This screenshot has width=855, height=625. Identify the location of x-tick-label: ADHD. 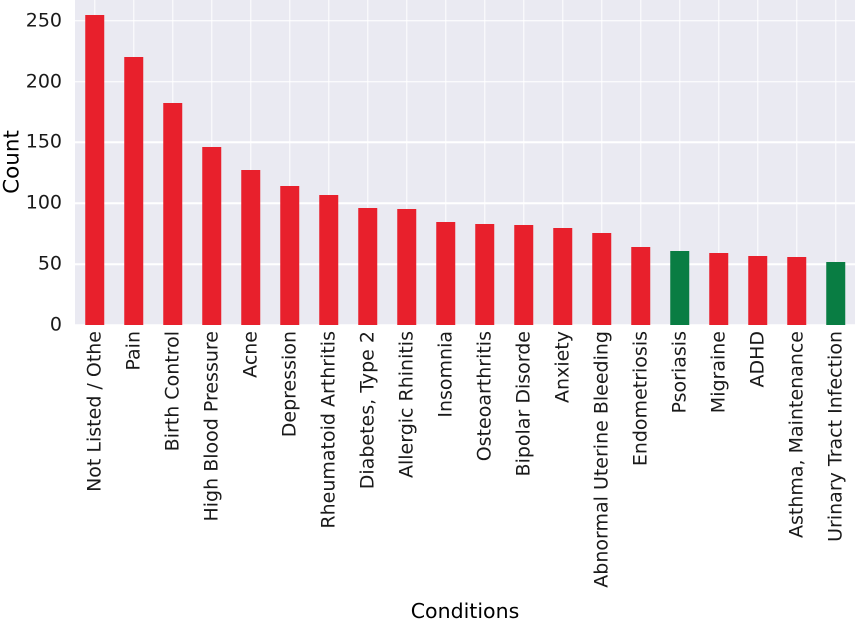
(757, 359).